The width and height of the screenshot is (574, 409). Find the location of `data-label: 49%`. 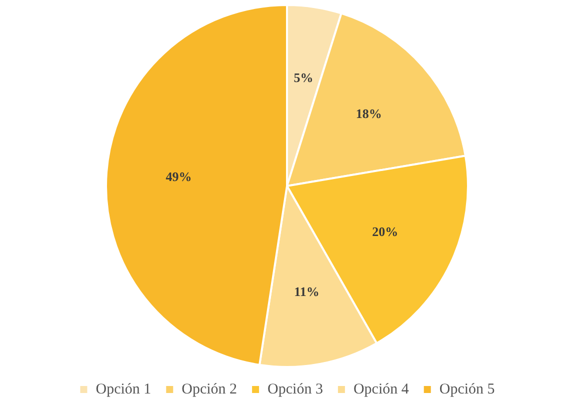

data-label: 49% is located at coordinates (179, 176).